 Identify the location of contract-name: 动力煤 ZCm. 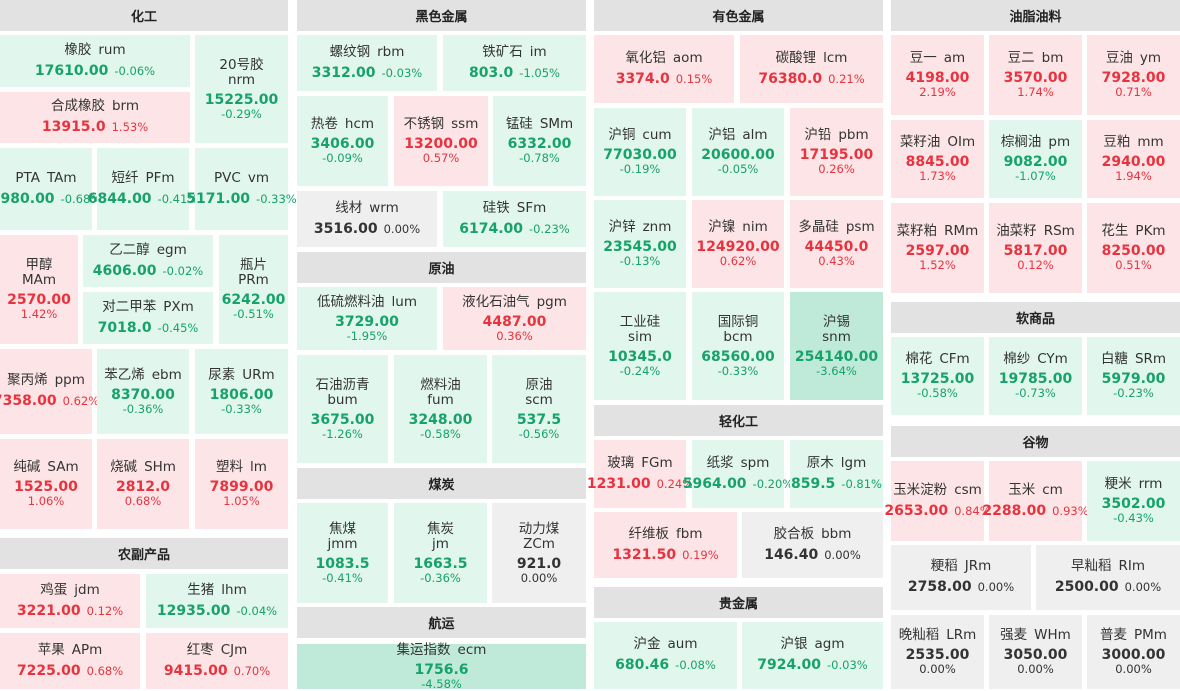
(539, 536).